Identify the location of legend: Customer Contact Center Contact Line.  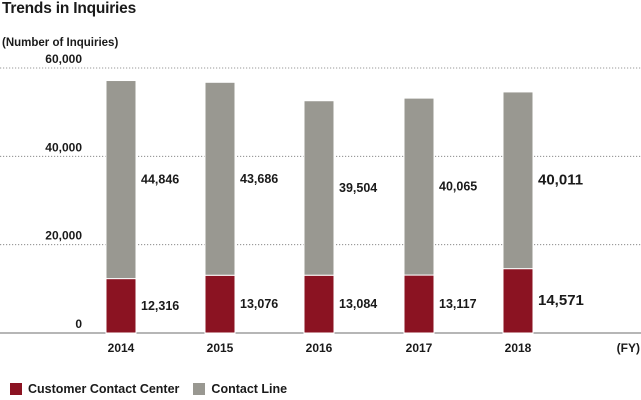
(155, 389).